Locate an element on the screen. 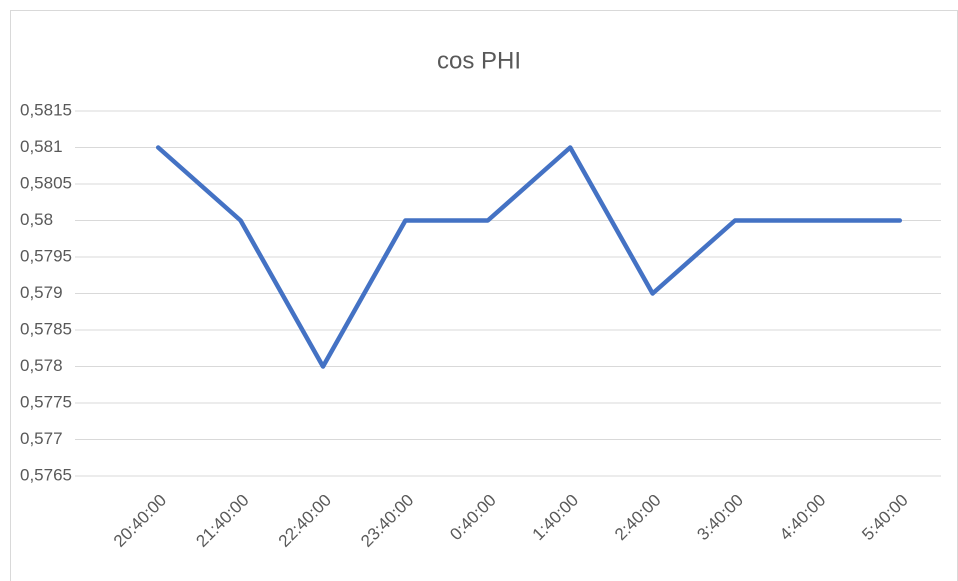  y-tick-label: 0,579 is located at coordinates (41, 292).